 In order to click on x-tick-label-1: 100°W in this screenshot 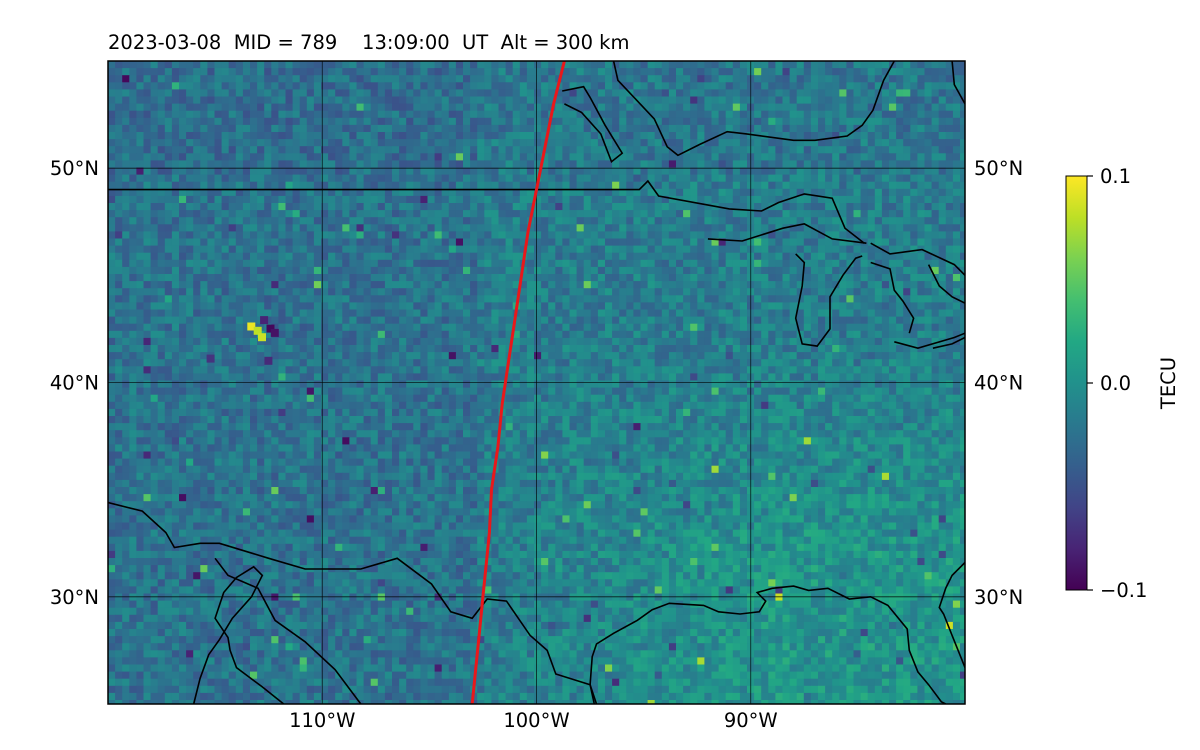, I will do `click(536, 720)`.